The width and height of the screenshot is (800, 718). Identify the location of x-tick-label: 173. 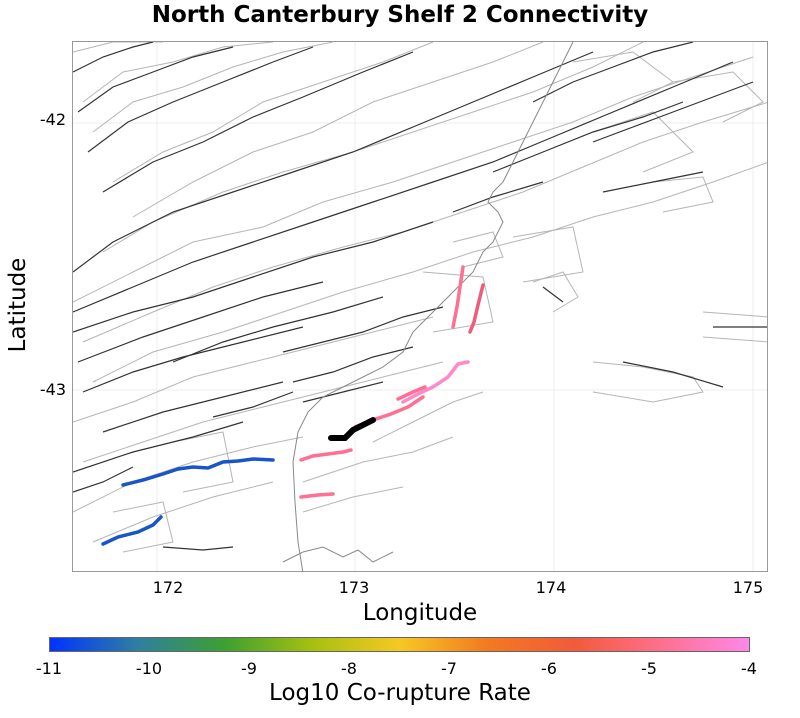
(354, 587).